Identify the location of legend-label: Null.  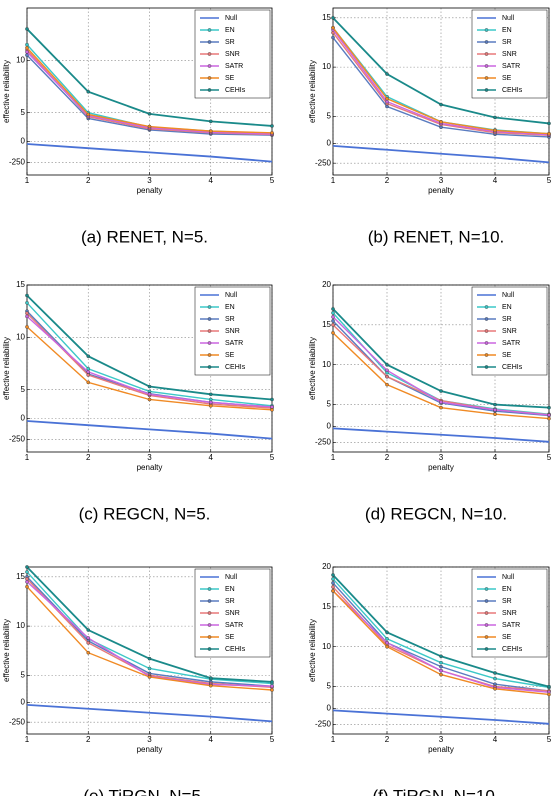
(508, 295).